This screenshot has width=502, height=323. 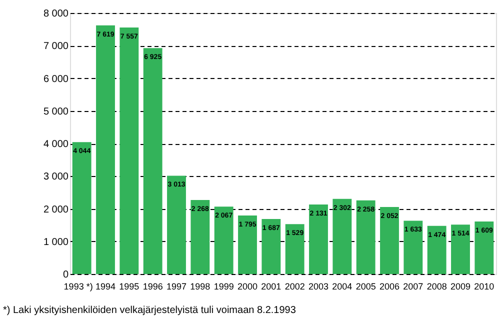 I want to click on y-tick-label: 8 000, so click(x=56, y=14).